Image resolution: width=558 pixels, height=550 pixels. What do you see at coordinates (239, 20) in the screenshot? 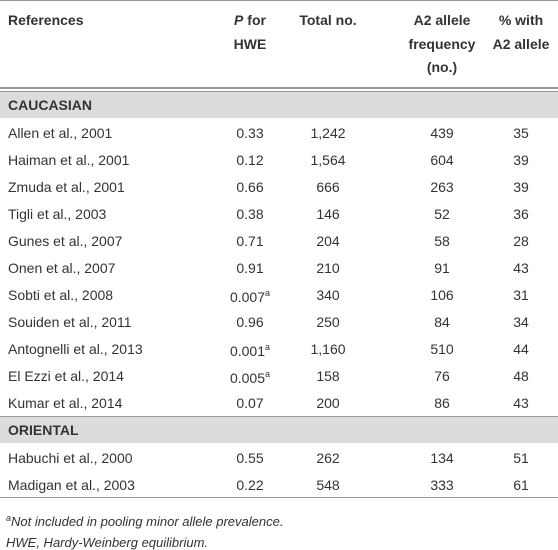
I see `header-italic: P` at bounding box center [239, 20].